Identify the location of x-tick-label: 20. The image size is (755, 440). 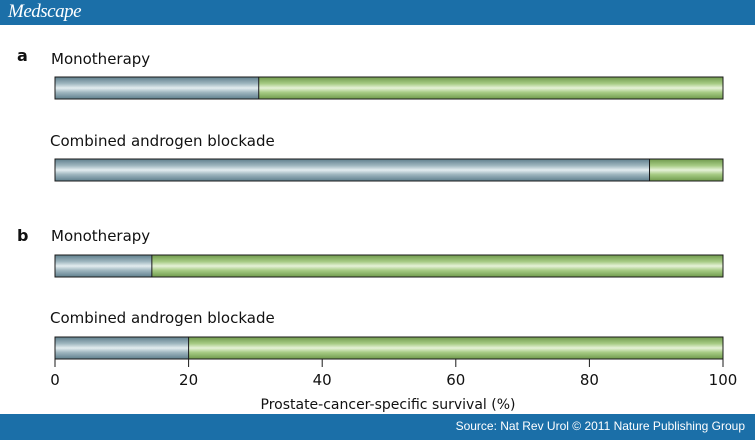
(188, 380).